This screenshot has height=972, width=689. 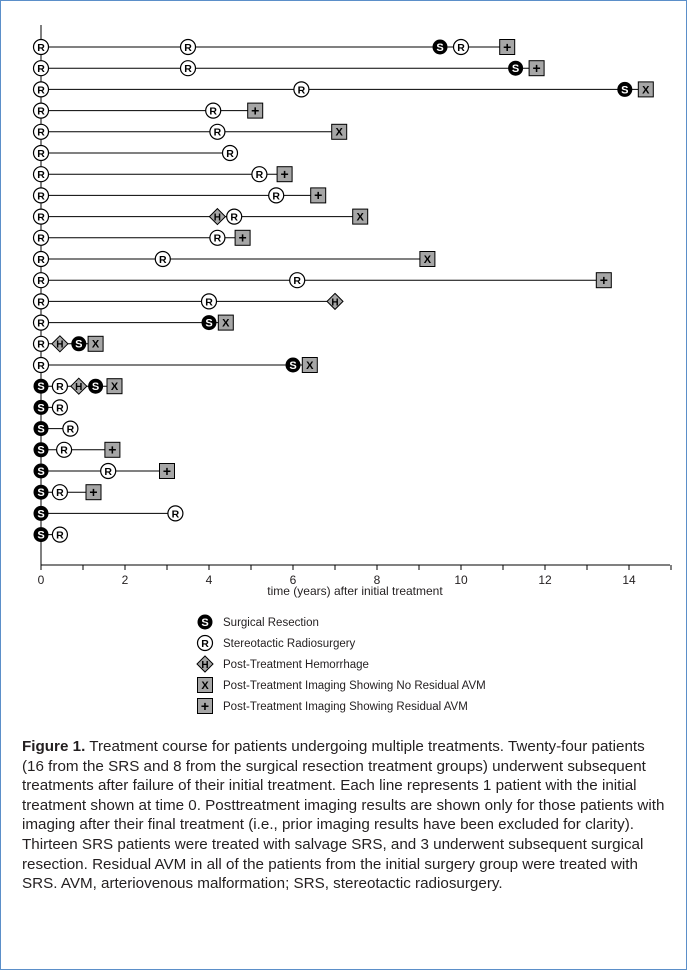 I want to click on legend-symbol: H, so click(x=205, y=664).